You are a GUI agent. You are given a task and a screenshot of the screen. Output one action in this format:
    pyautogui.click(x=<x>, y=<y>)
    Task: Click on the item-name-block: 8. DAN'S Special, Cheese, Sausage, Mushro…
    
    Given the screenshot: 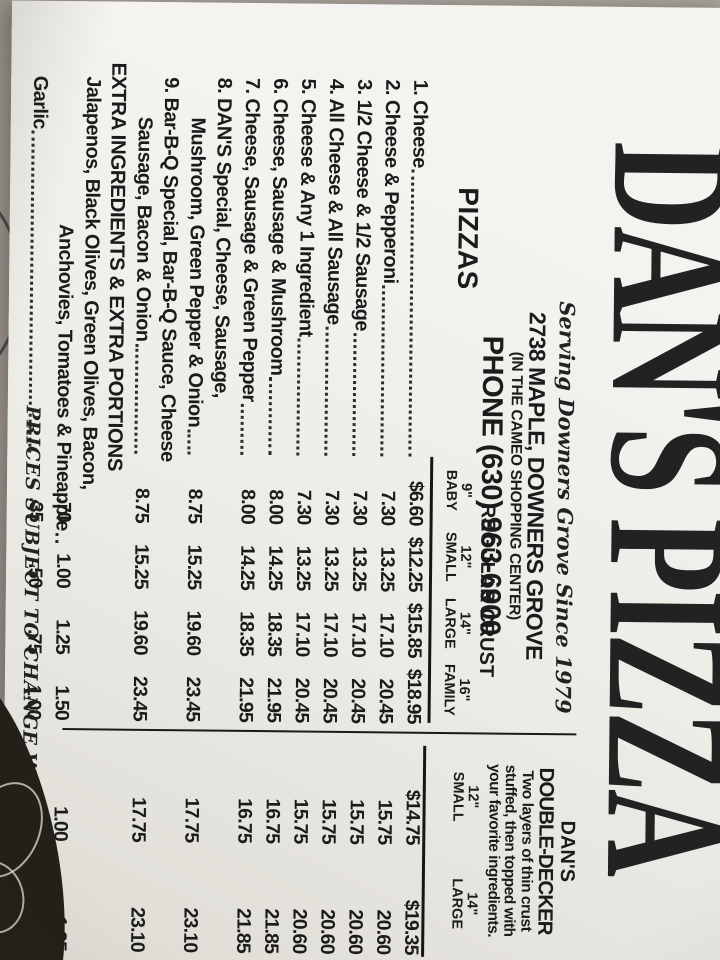 What is the action you would take?
    pyautogui.click(x=209, y=267)
    